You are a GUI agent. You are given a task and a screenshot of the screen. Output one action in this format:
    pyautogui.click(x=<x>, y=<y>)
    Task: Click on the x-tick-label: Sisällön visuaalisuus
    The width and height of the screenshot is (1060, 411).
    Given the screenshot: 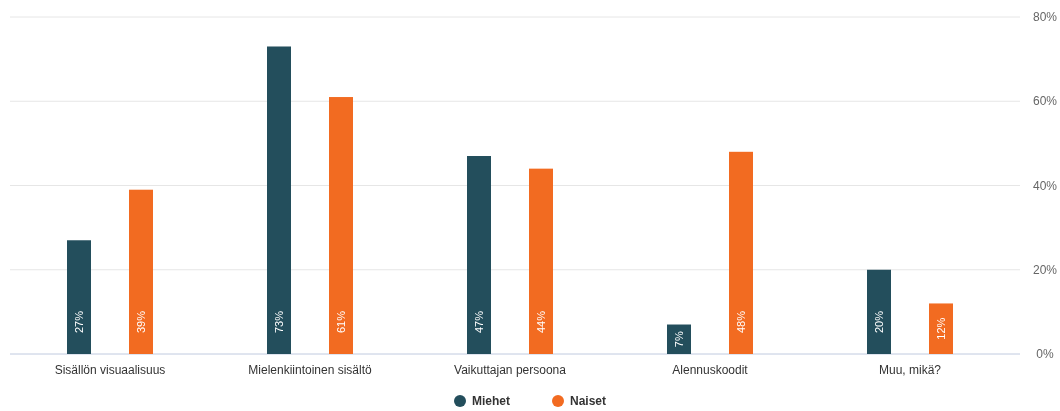 What is the action you would take?
    pyautogui.click(x=110, y=370)
    